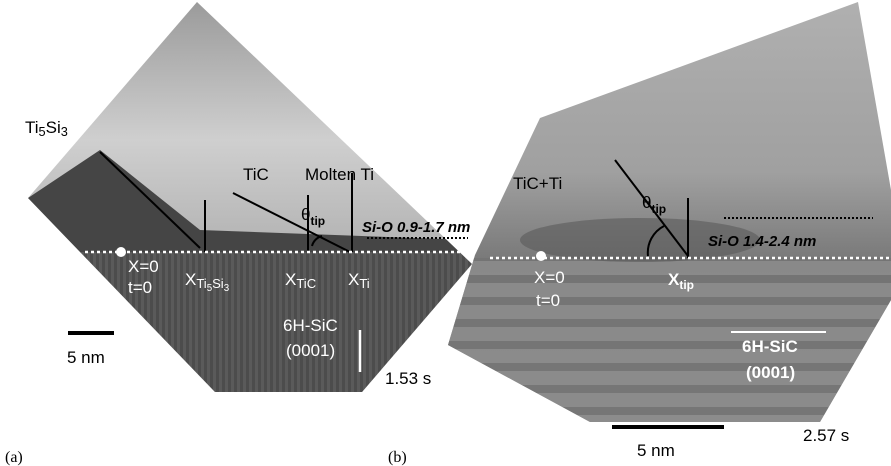  Describe the element at coordinates (339, 174) in the screenshot. I see `phase-label: Molten Ti` at that location.